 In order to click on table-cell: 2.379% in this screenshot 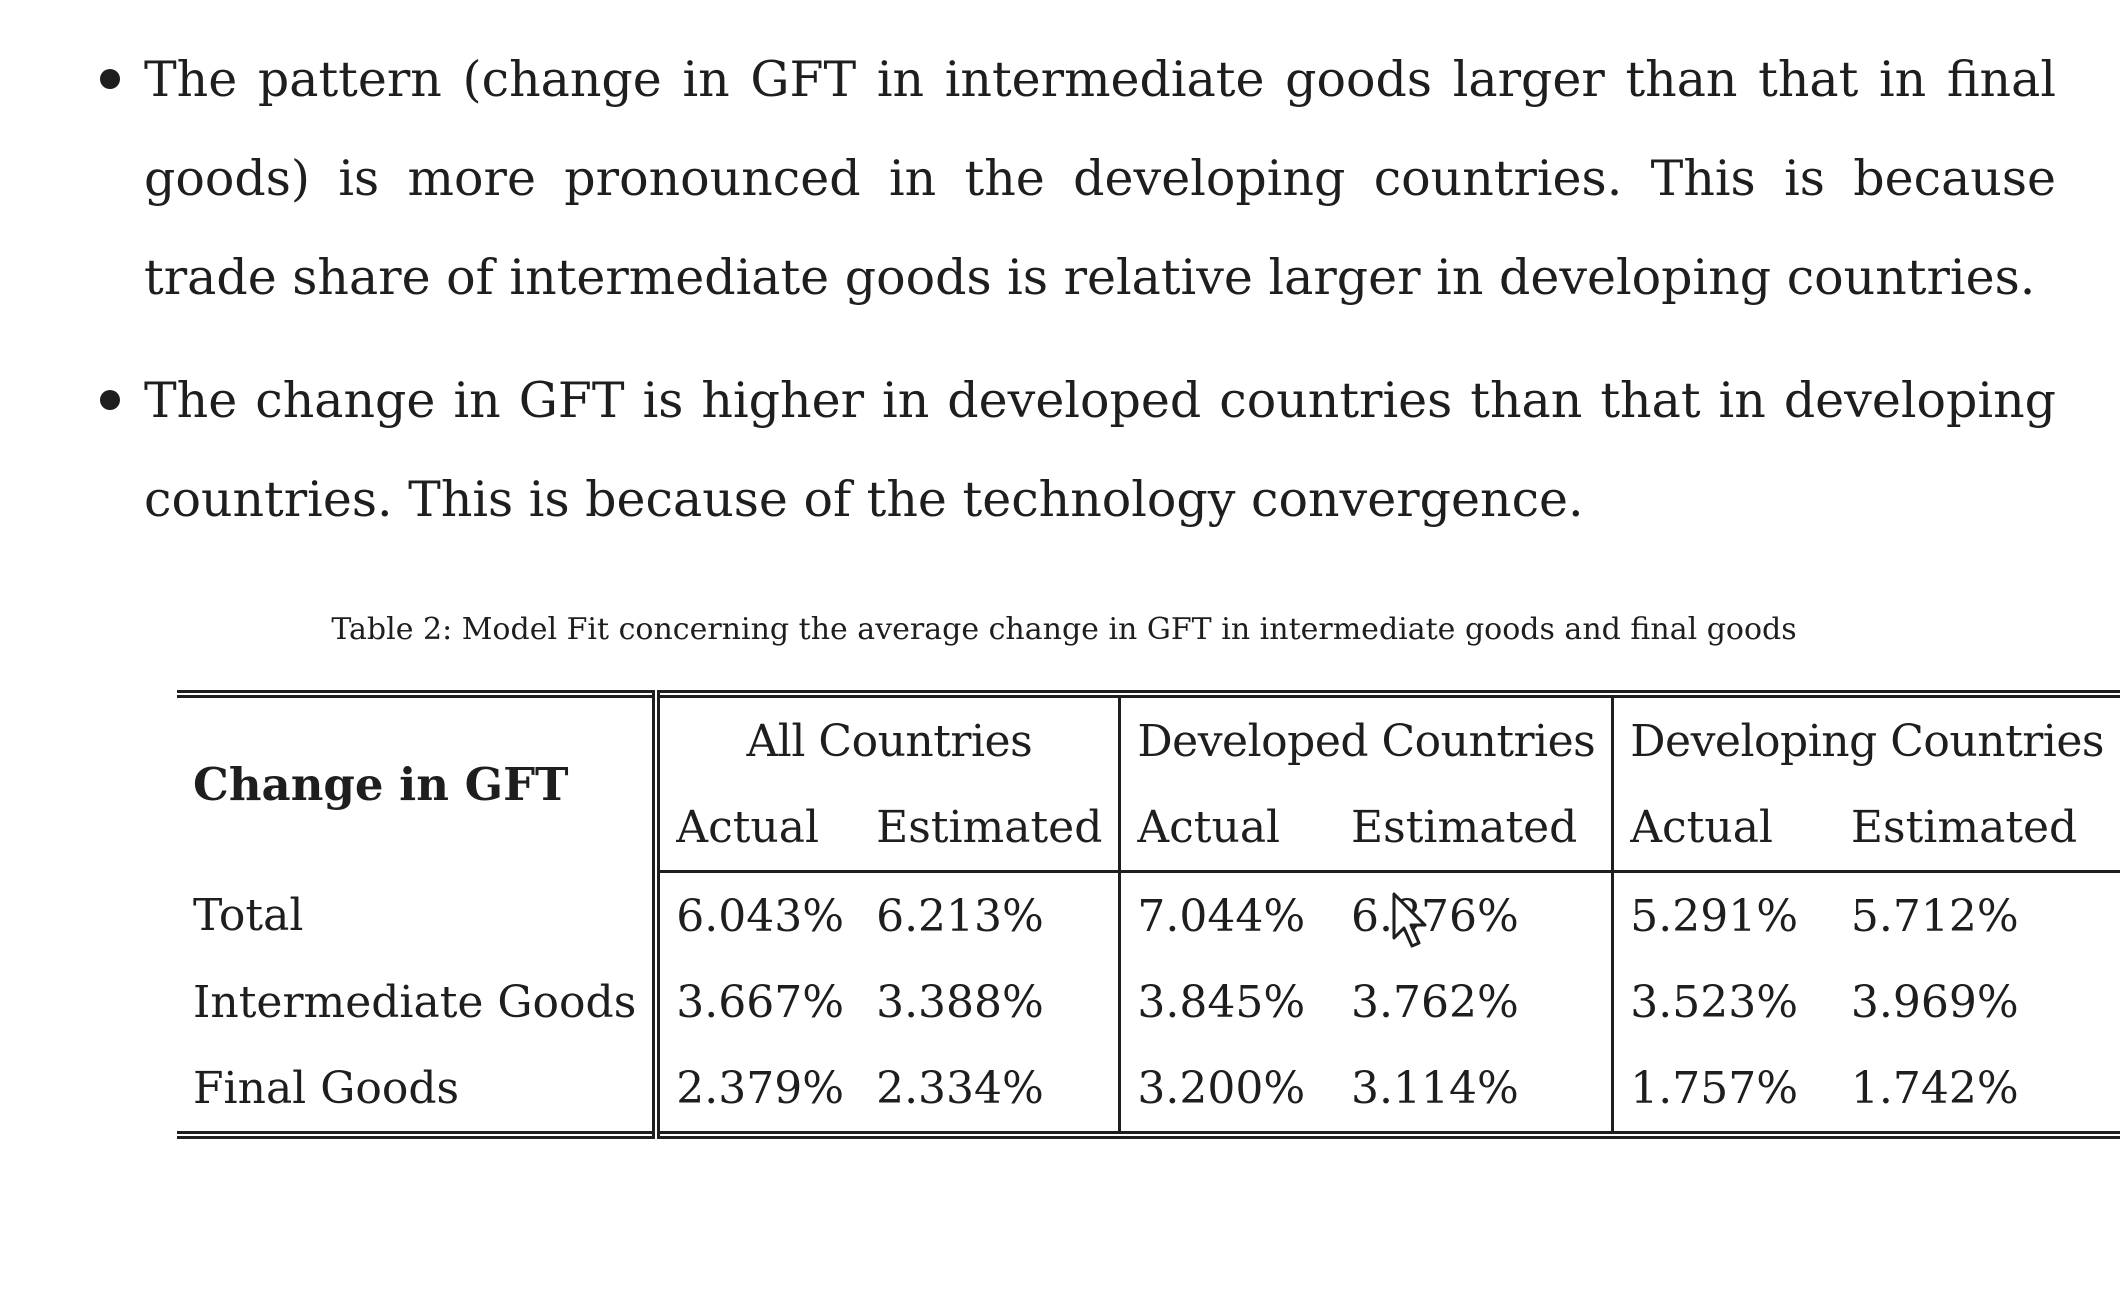, I will do `click(760, 1088)`.